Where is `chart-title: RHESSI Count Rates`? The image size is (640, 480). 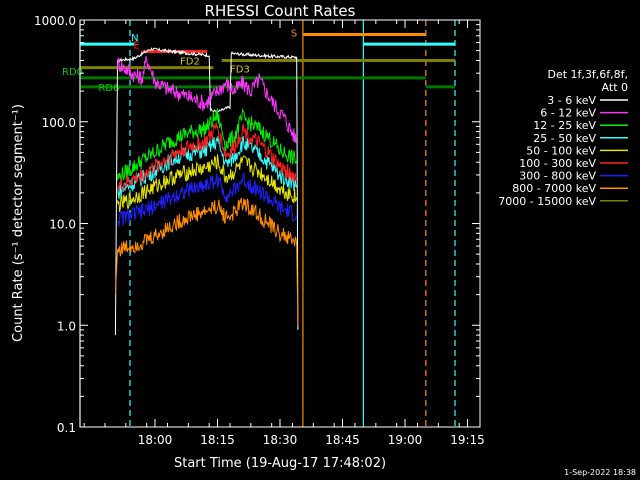
chart-title: RHESSI Count Rates is located at coordinates (280, 11).